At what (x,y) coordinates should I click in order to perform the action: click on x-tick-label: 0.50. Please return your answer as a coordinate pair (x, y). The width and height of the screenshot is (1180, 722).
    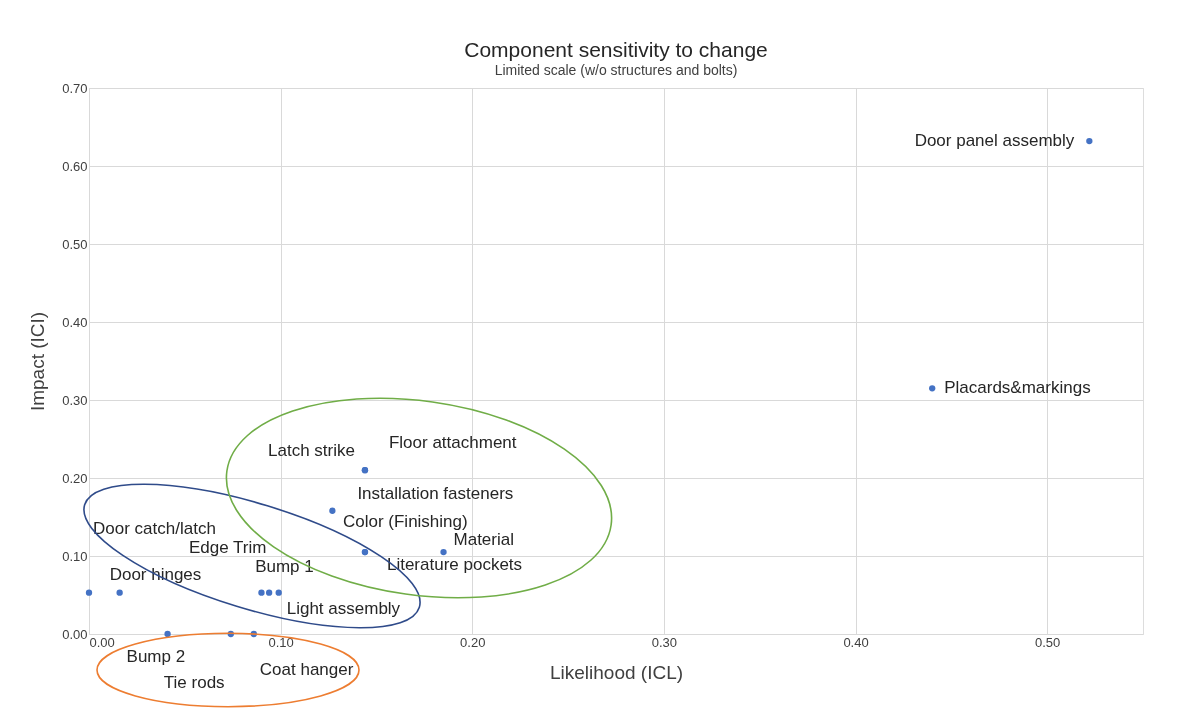
    Looking at the image, I should click on (1048, 642).